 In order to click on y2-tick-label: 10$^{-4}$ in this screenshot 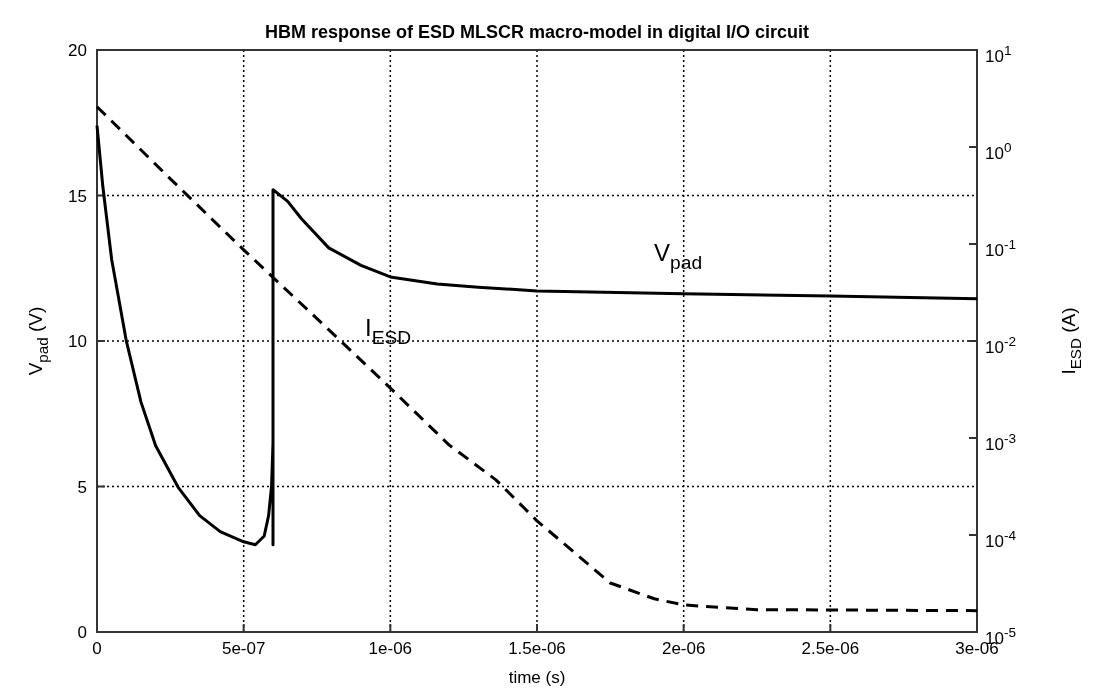, I will do `click(1001, 539)`.